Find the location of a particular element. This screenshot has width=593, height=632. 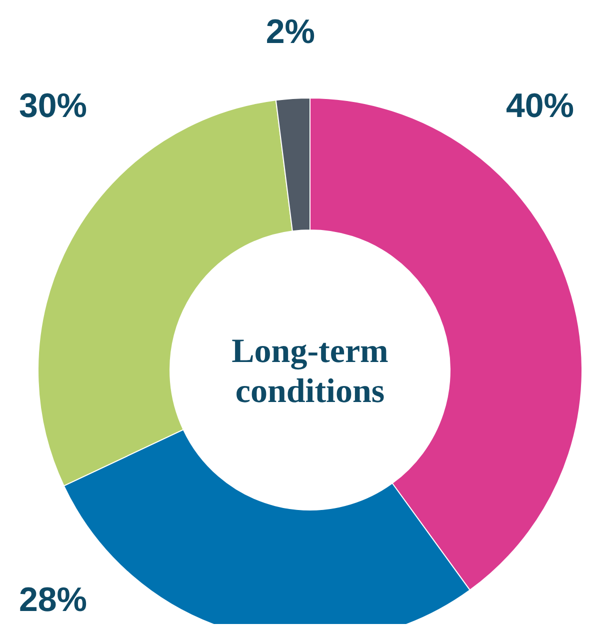

data-label: 2% is located at coordinates (290, 31).